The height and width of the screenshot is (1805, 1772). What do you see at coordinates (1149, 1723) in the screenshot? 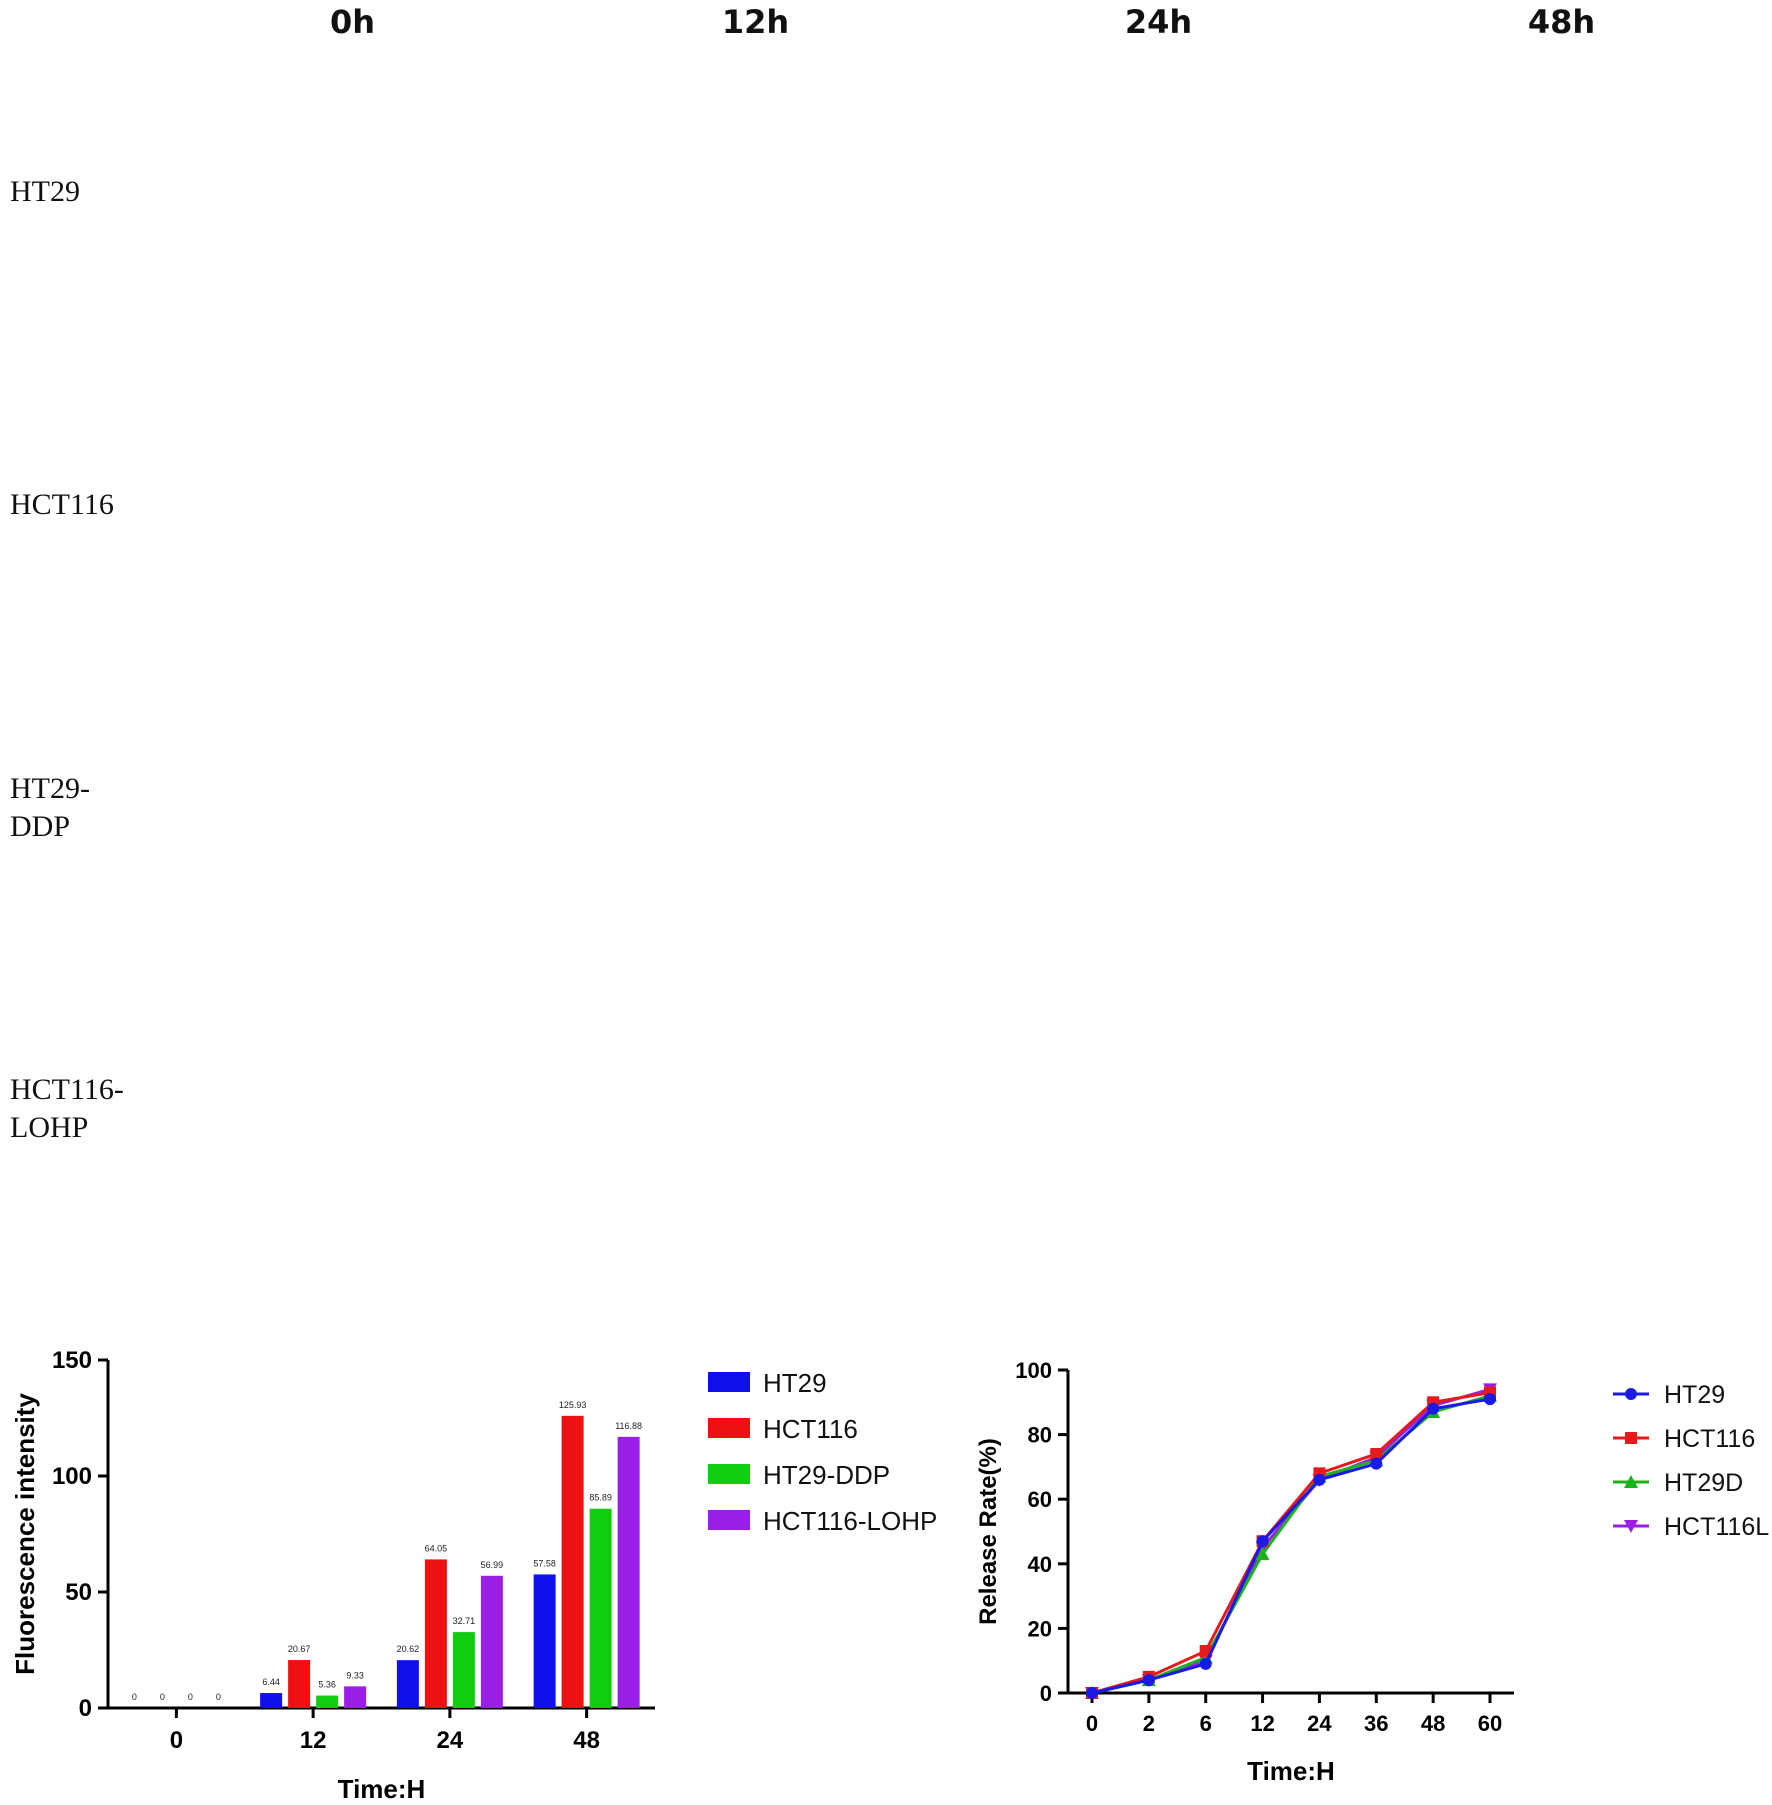
I see `line-x-tick-label: 2` at bounding box center [1149, 1723].